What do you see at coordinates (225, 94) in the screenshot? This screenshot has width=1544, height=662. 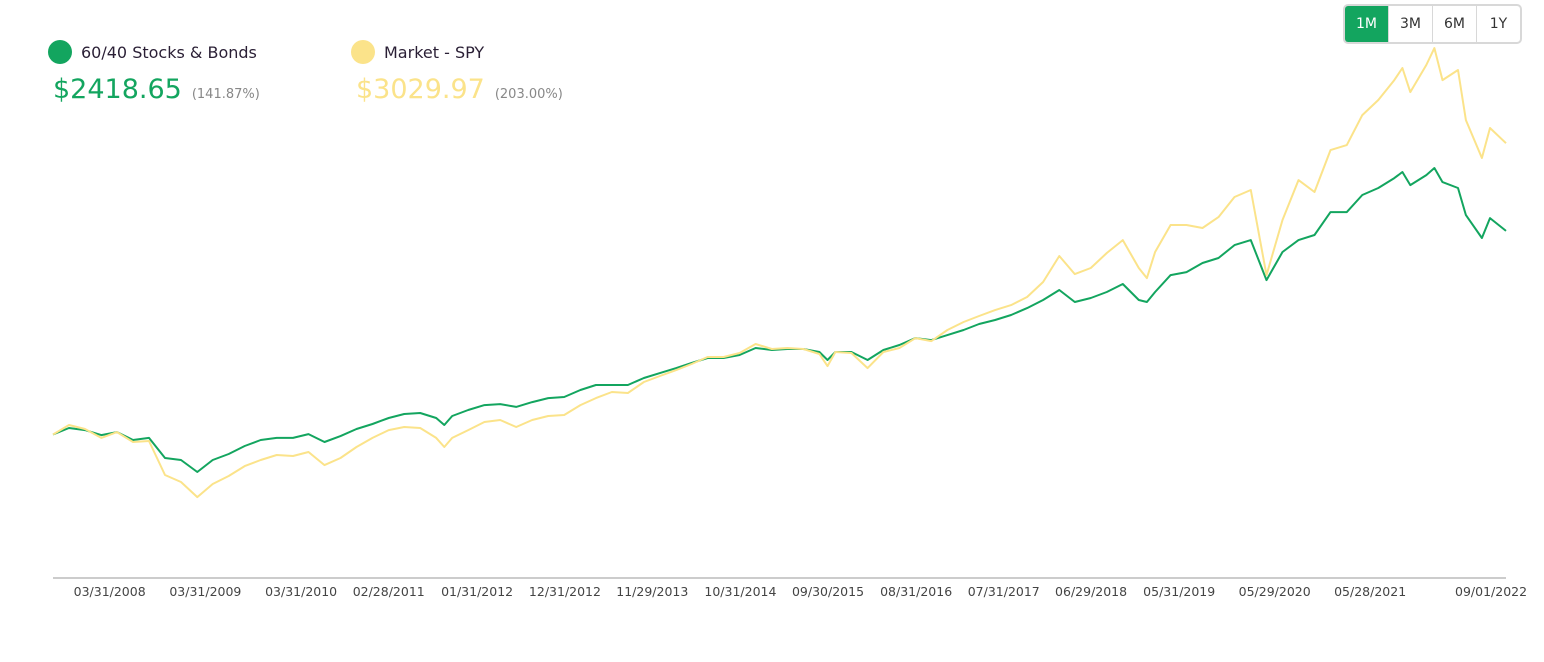 I see `change-percent: (141.87%)` at bounding box center [225, 94].